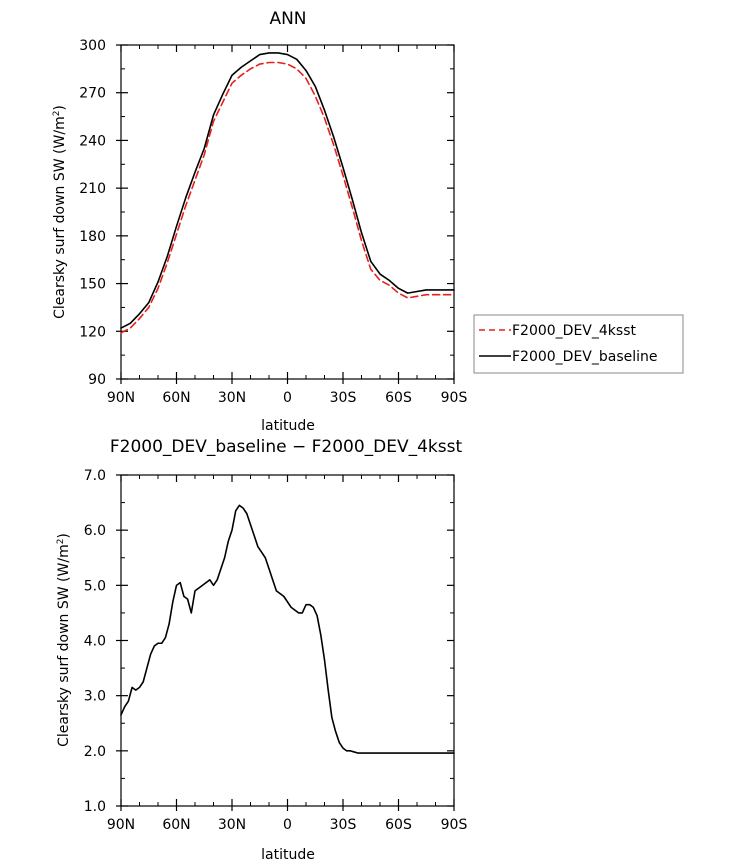  What do you see at coordinates (95, 752) in the screenshot?
I see `bottom-y-tick-label: 2.0` at bounding box center [95, 752].